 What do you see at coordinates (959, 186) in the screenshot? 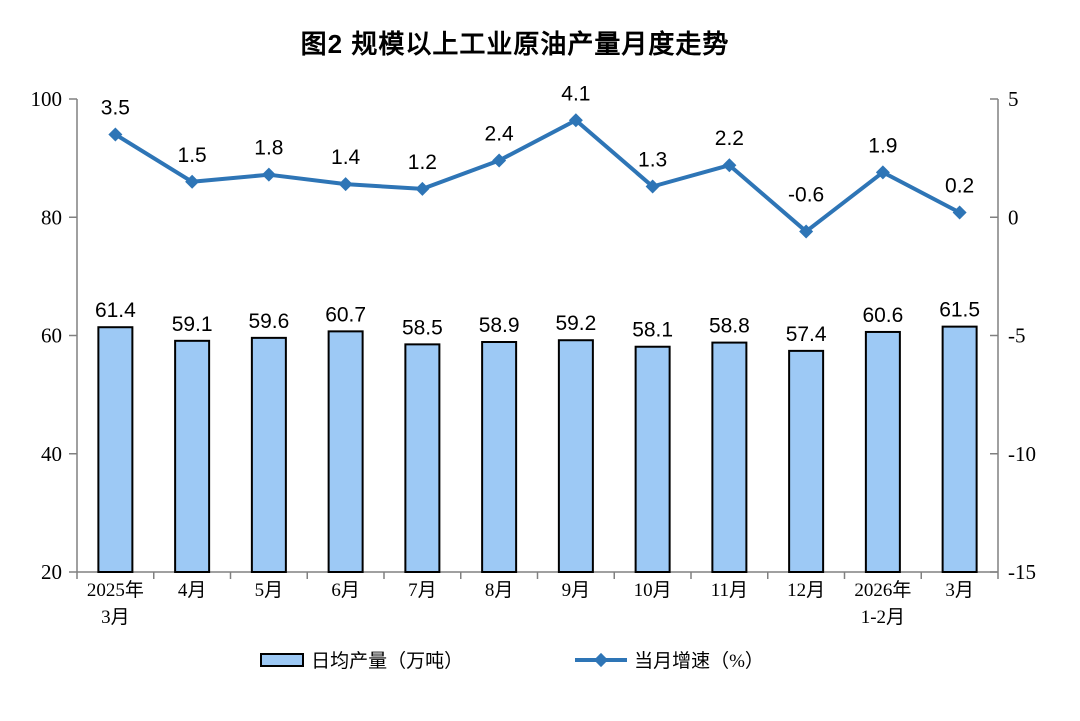
I see `line-value-label: 0.2` at bounding box center [959, 186].